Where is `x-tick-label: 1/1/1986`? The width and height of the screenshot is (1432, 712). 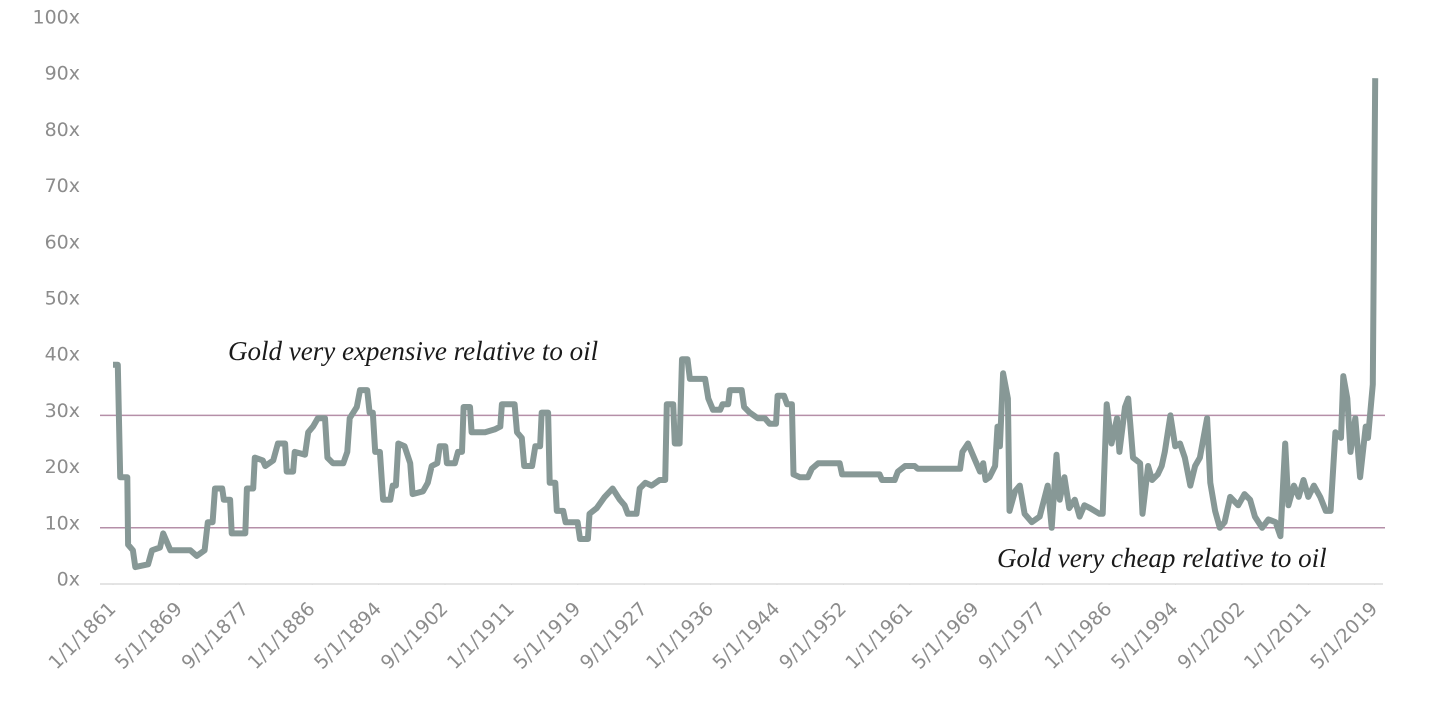 x-tick-label: 1/1/1986 is located at coordinates (1079, 636).